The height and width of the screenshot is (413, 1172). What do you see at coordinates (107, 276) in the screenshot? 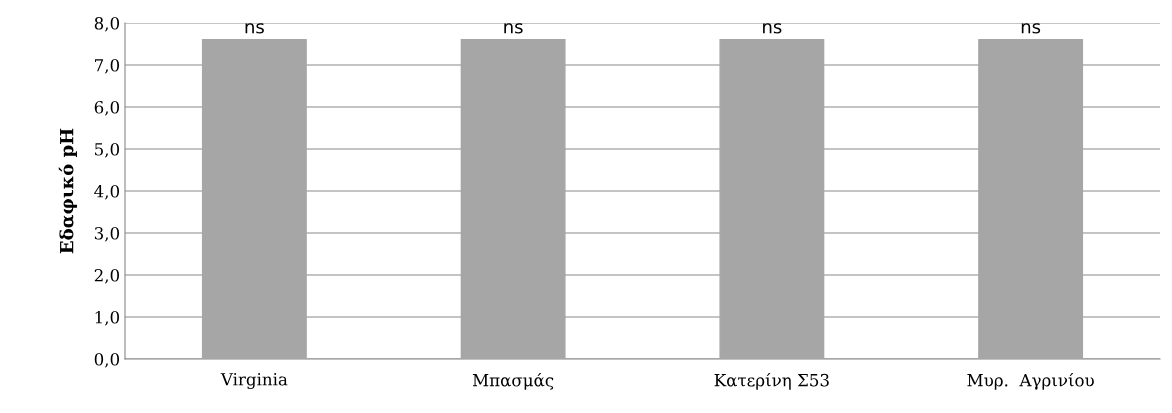
I see `y-tick-label: 2,0` at bounding box center [107, 276].